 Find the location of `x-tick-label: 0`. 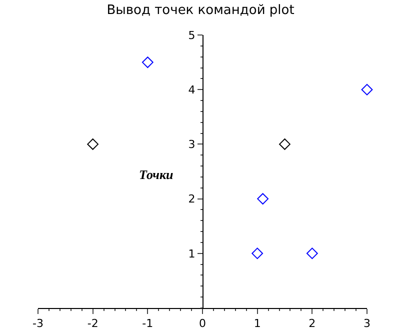

x-tick-label: 0 is located at coordinates (202, 323).